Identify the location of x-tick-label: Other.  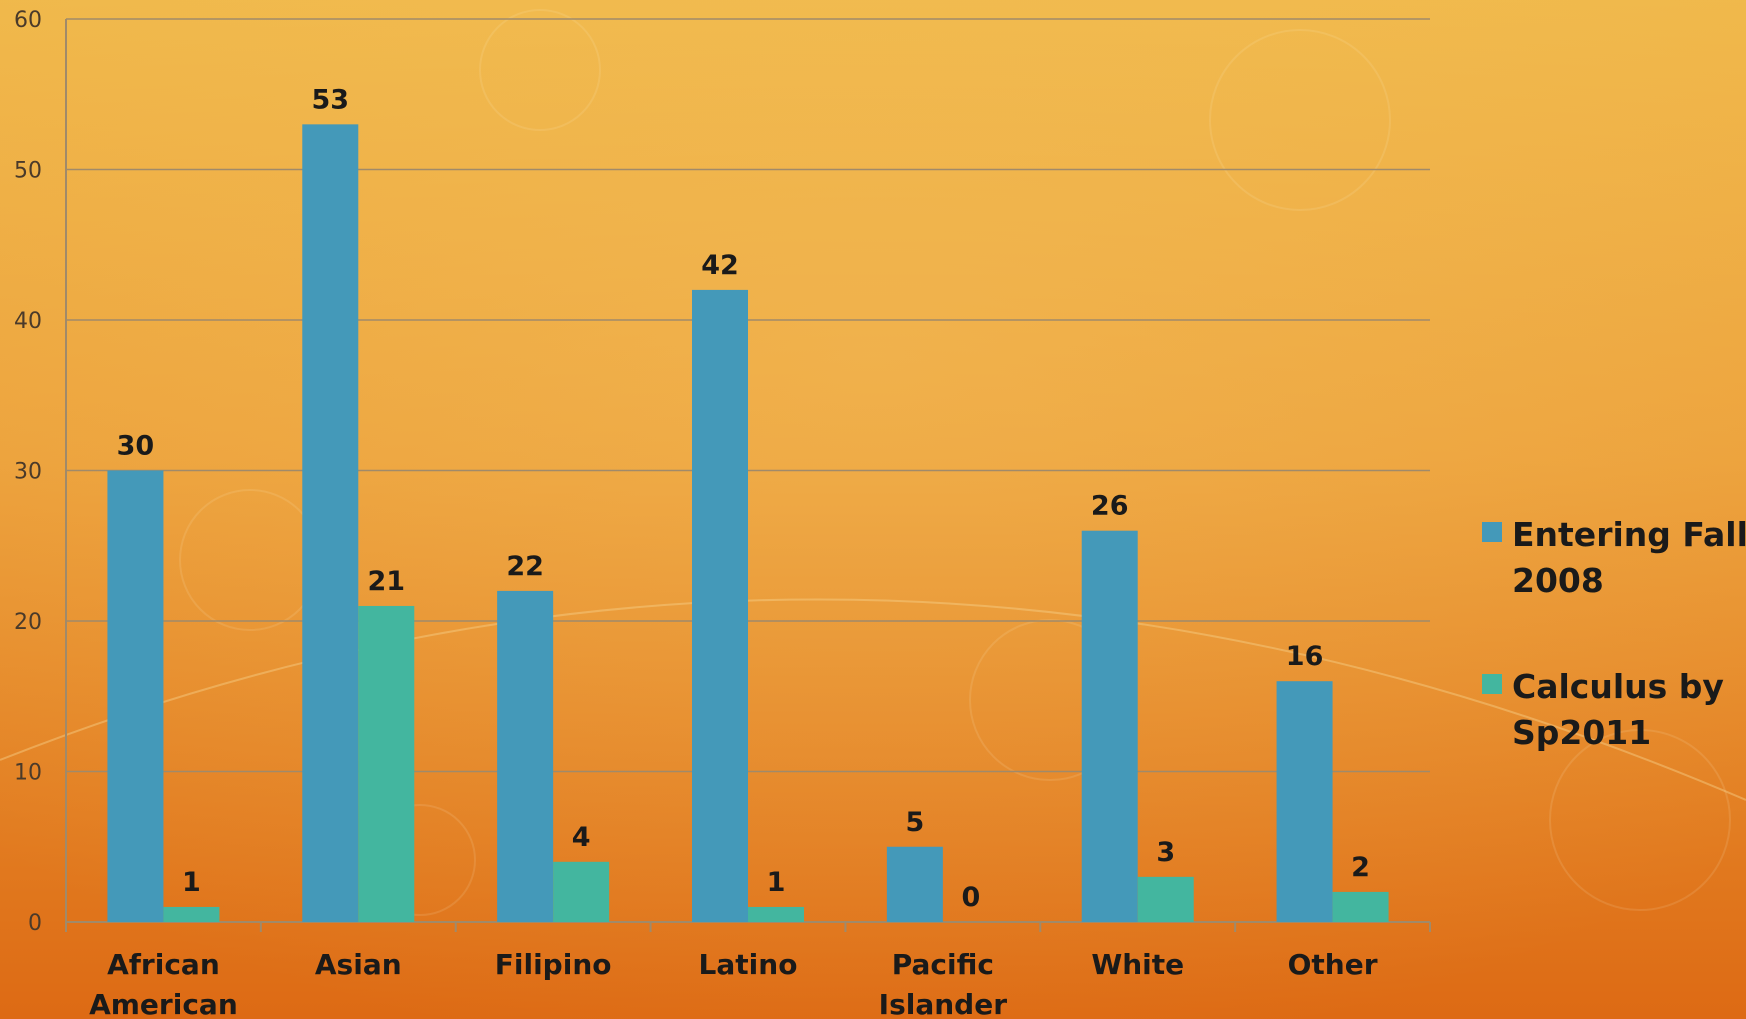
(1333, 964).